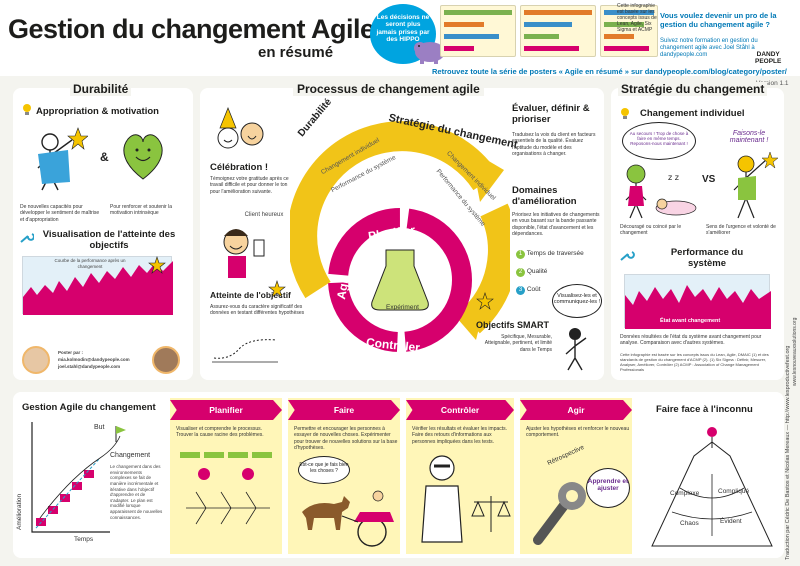  What do you see at coordinates (537, 271) in the screenshot?
I see `domaine-2-label: Qualité` at bounding box center [537, 271].